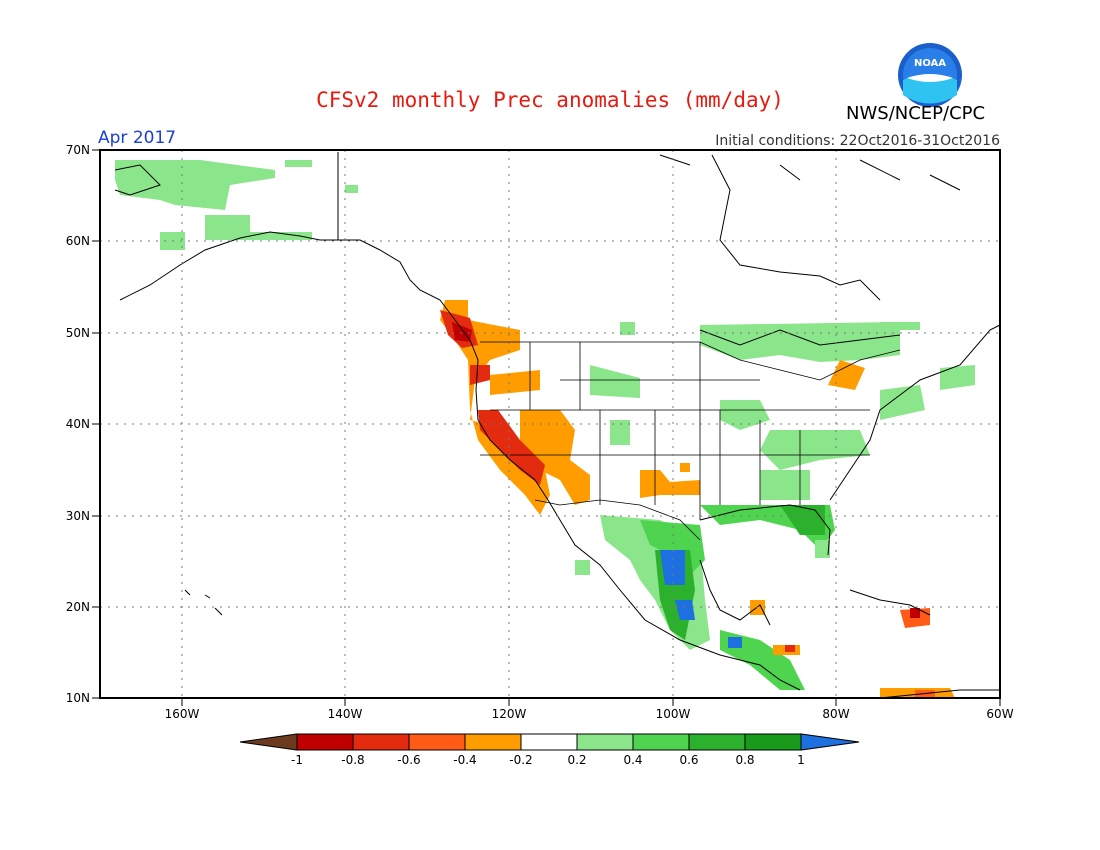  I want to click on legend-label: 0.4, so click(632, 760).